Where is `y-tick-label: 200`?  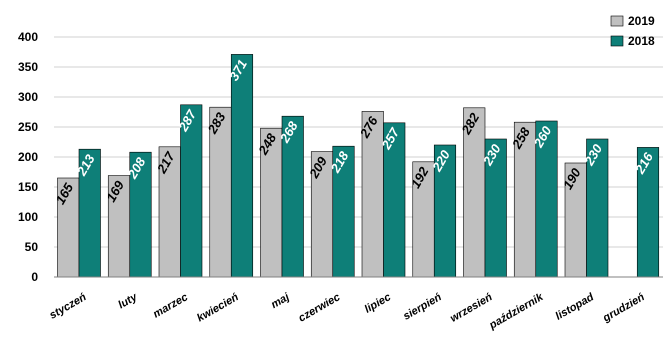 y-tick-label: 200 is located at coordinates (28, 157).